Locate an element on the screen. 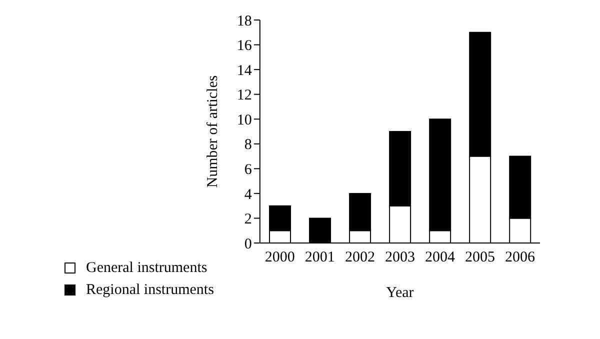  y-tick-label: 10 is located at coordinates (244, 120).